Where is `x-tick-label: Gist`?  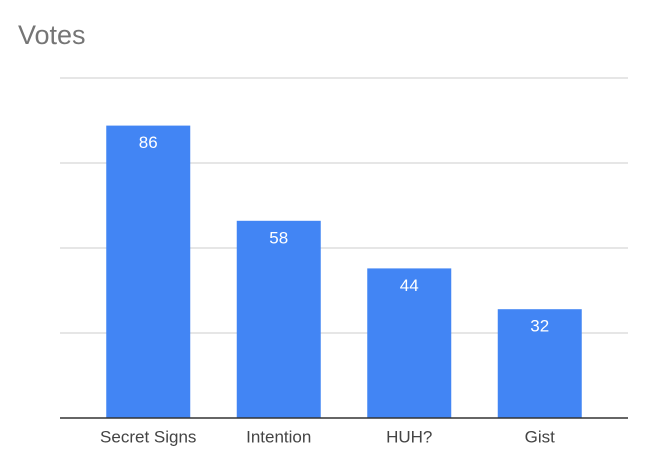 x-tick-label: Gist is located at coordinates (540, 436).